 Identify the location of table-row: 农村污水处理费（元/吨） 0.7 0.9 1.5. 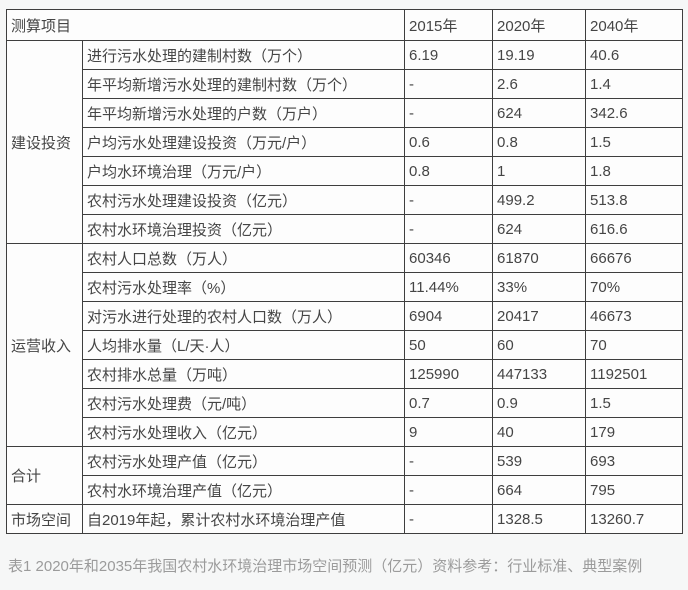
(345, 403).